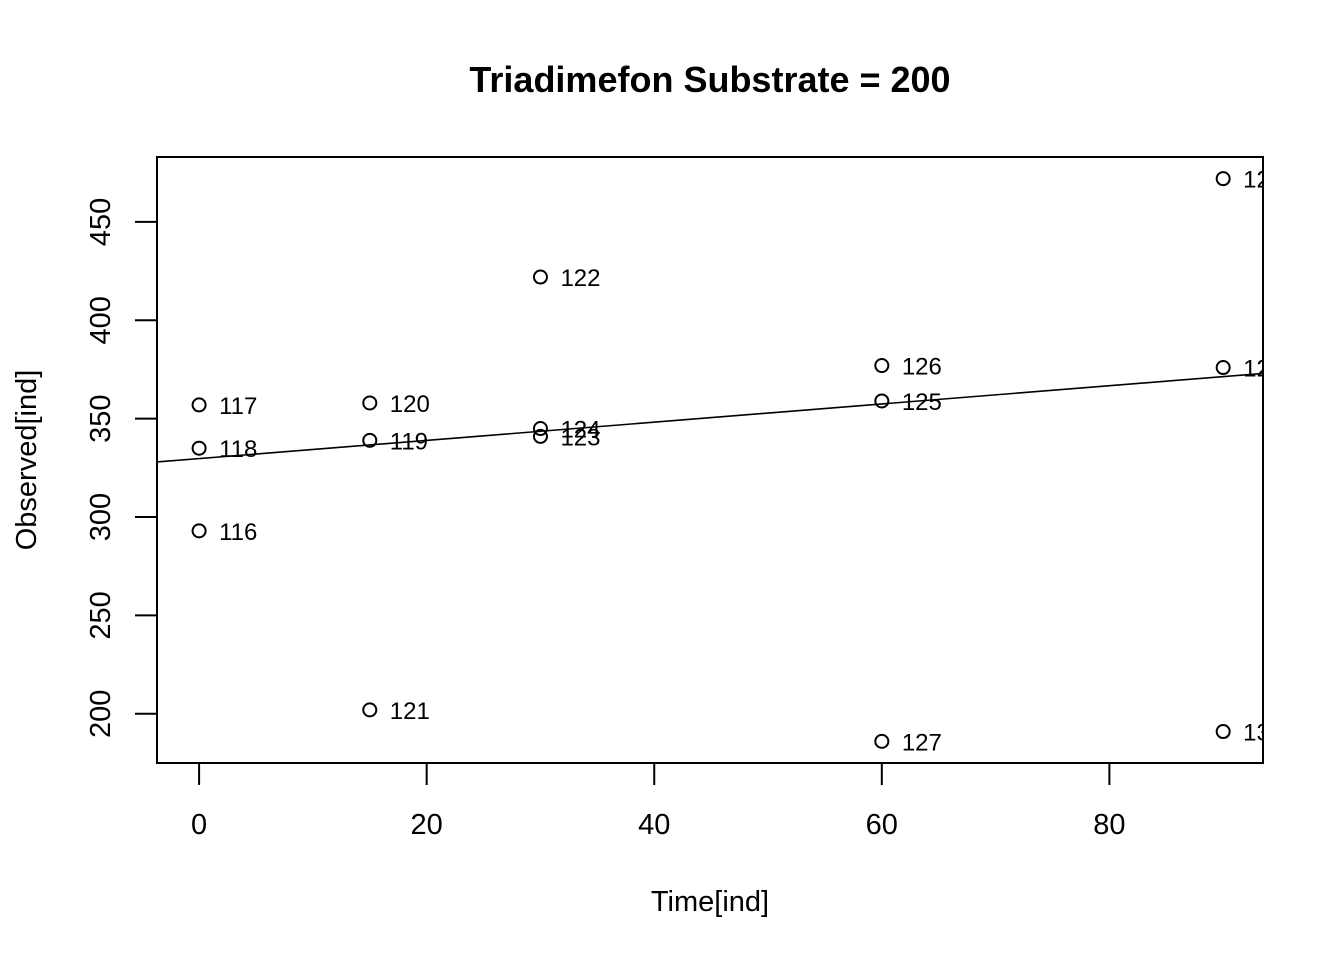  Describe the element at coordinates (1256, 733) in the screenshot. I see `point-label: 13` at that location.